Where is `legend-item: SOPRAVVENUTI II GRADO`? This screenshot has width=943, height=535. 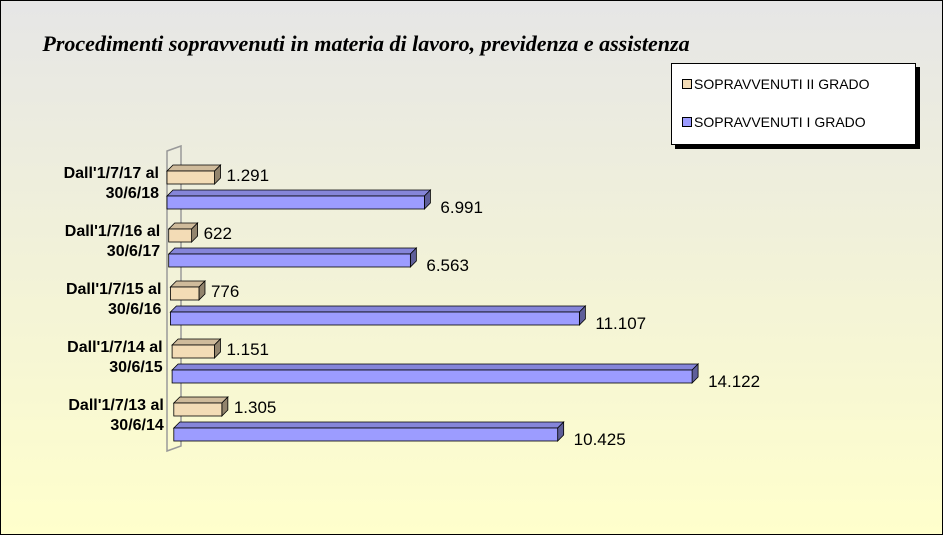 legend-item: SOPRAVVENUTI II GRADO is located at coordinates (776, 84).